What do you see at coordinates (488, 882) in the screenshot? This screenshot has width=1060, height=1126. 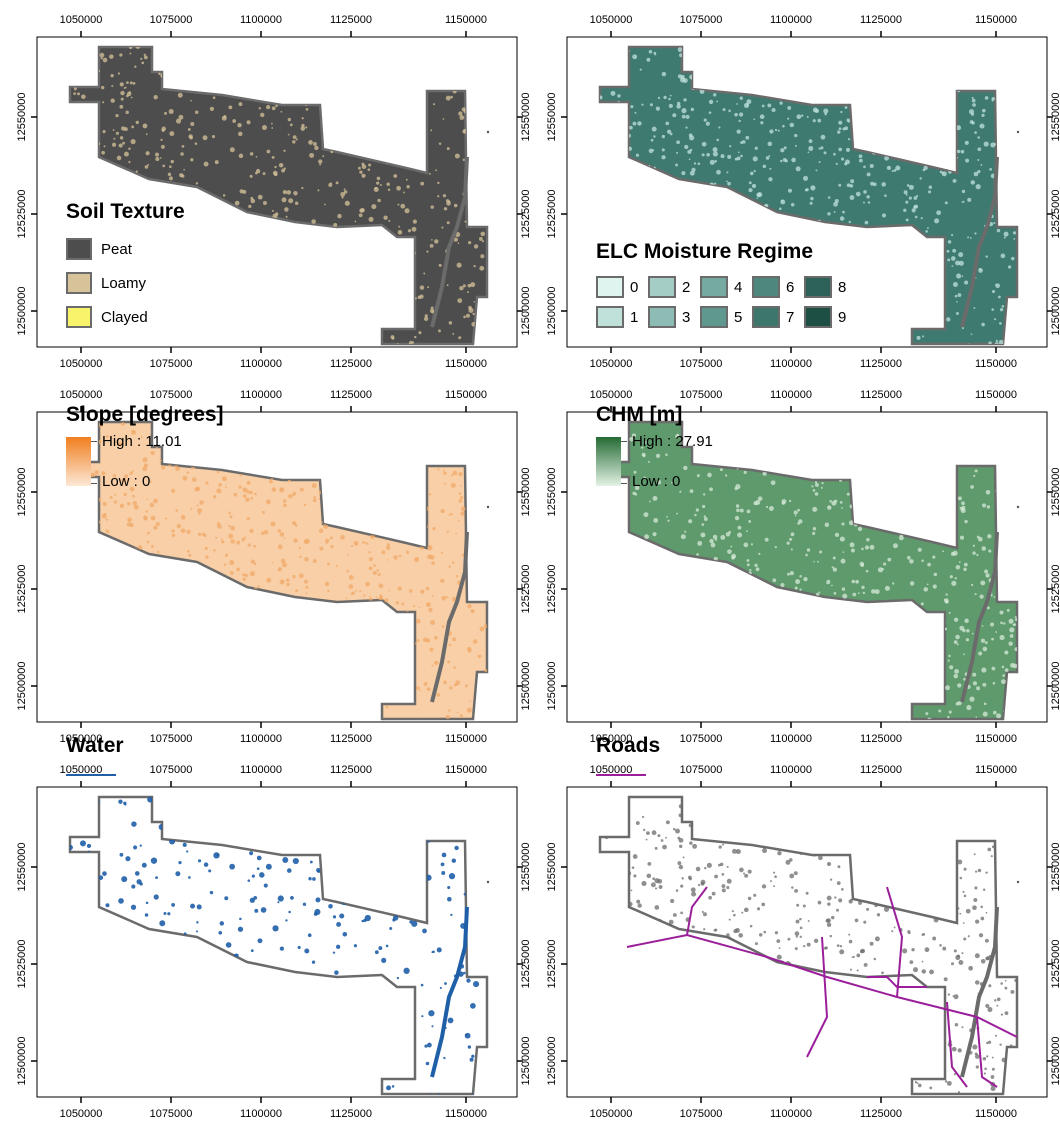 I see `isolated-point` at bounding box center [488, 882].